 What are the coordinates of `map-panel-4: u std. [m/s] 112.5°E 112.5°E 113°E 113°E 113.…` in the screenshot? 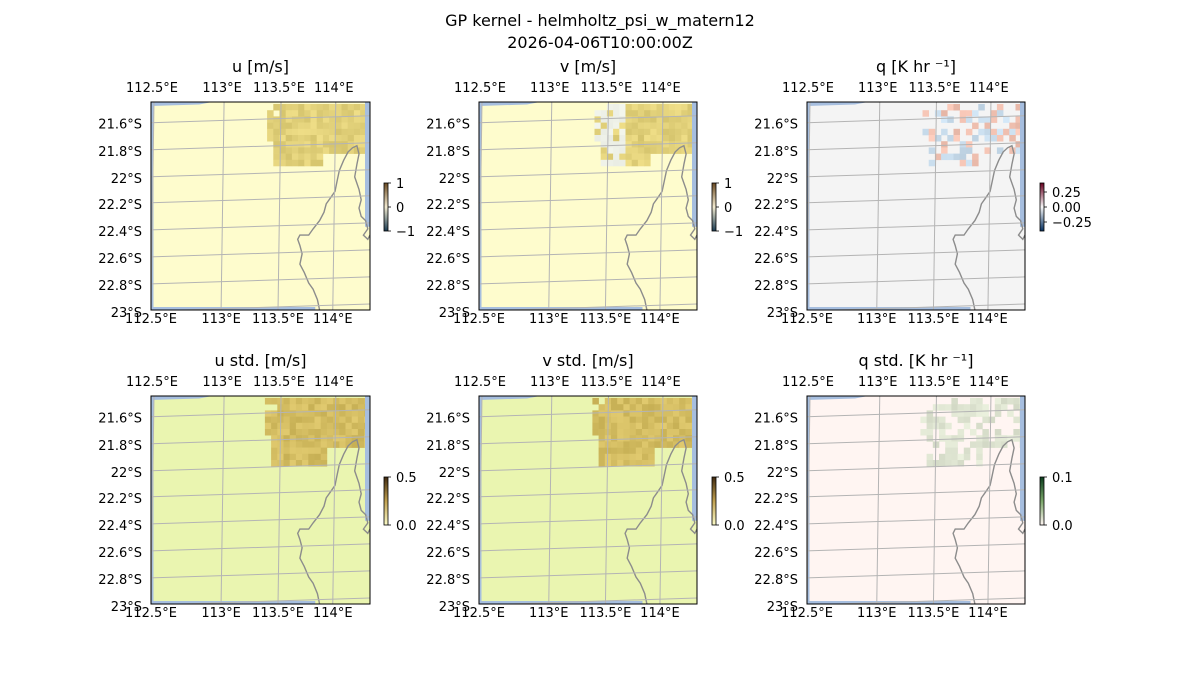 It's located at (257, 486).